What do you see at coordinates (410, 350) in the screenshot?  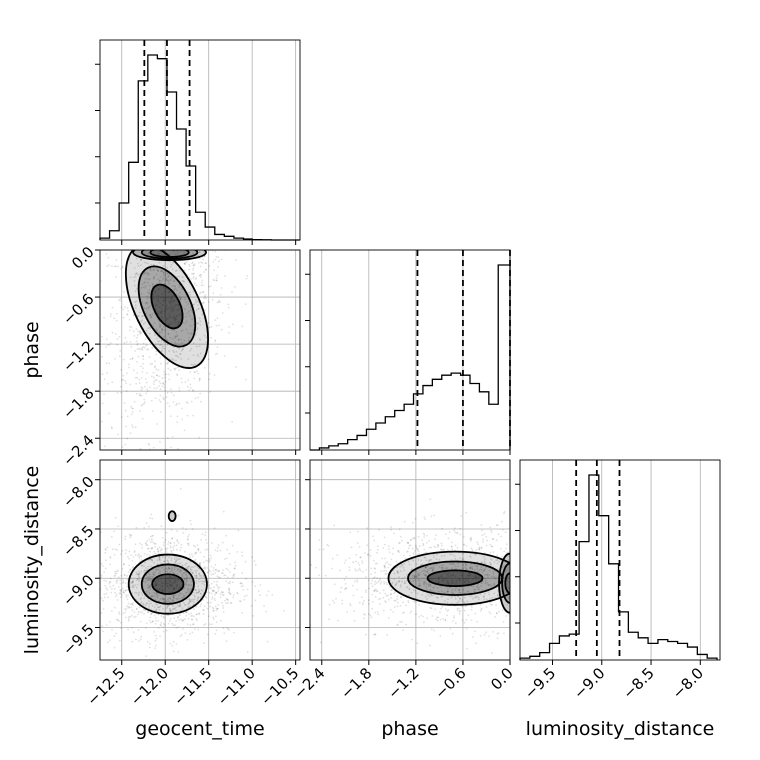 I see `hist-phase-frame` at bounding box center [410, 350].